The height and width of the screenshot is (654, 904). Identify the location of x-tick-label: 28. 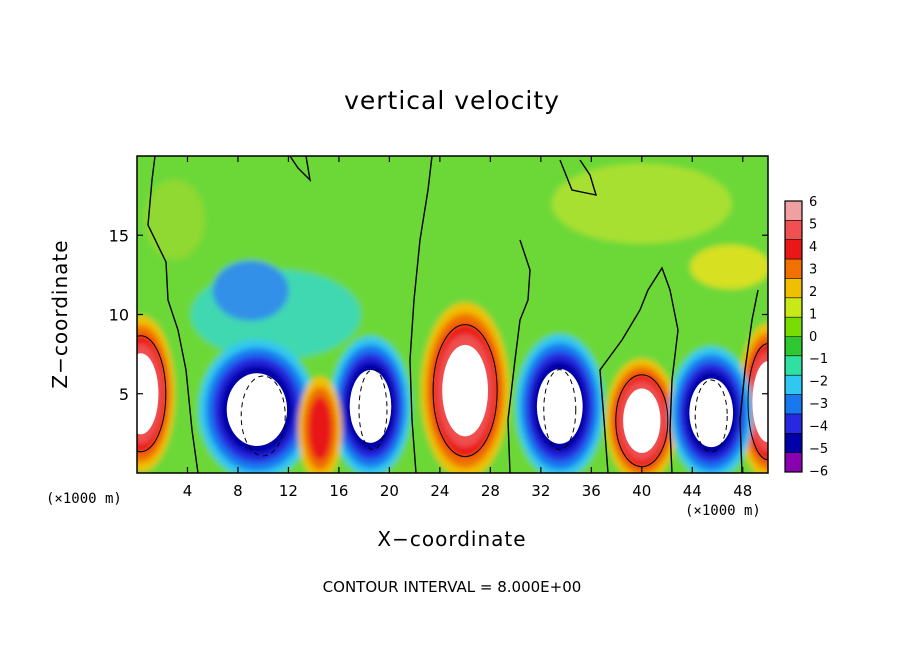
(490, 491).